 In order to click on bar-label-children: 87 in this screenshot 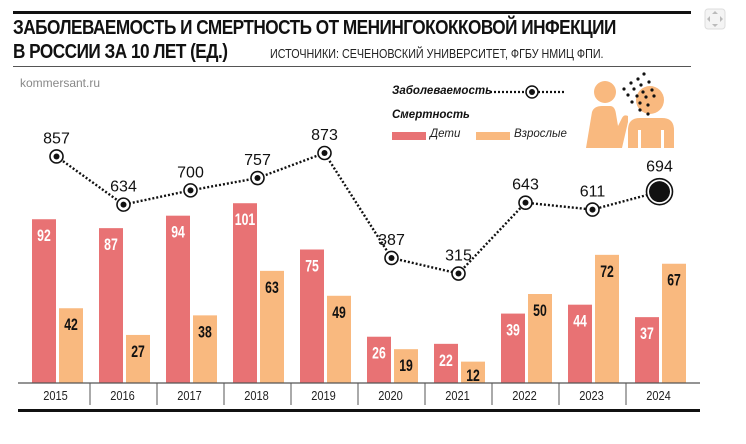, I will do `click(111, 245)`.